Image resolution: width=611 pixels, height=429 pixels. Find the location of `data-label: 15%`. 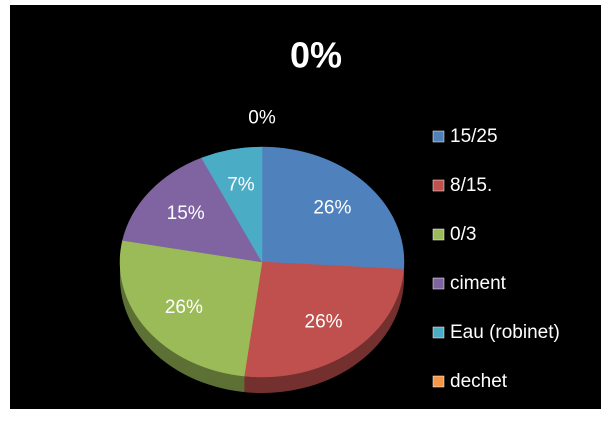

data-label: 15% is located at coordinates (186, 213).